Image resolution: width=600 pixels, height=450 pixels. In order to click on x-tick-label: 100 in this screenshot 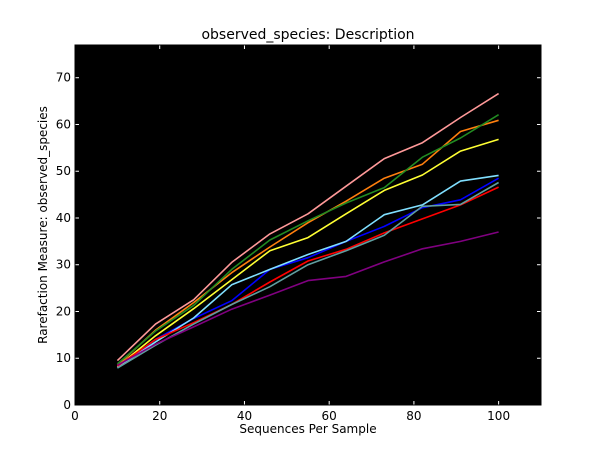, I will do `click(498, 416)`.